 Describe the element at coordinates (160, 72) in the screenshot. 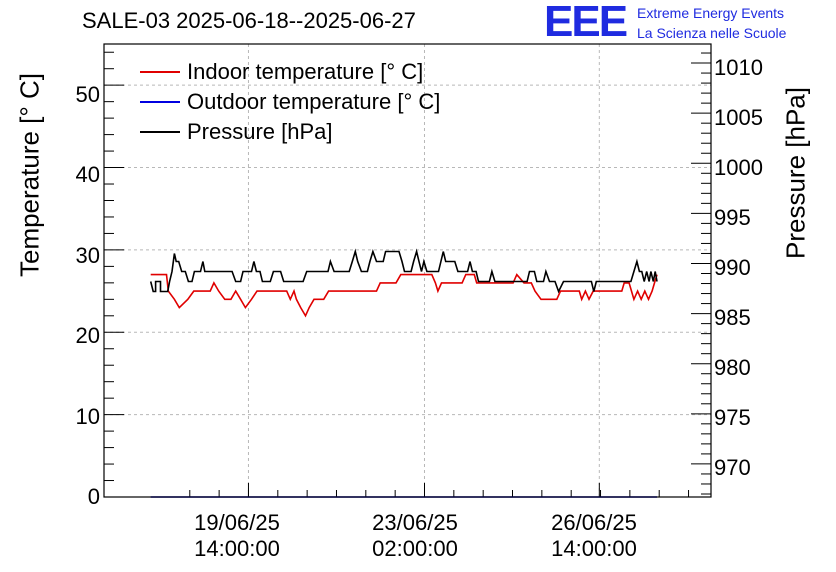

I see `legend-swatch-indoor` at that location.